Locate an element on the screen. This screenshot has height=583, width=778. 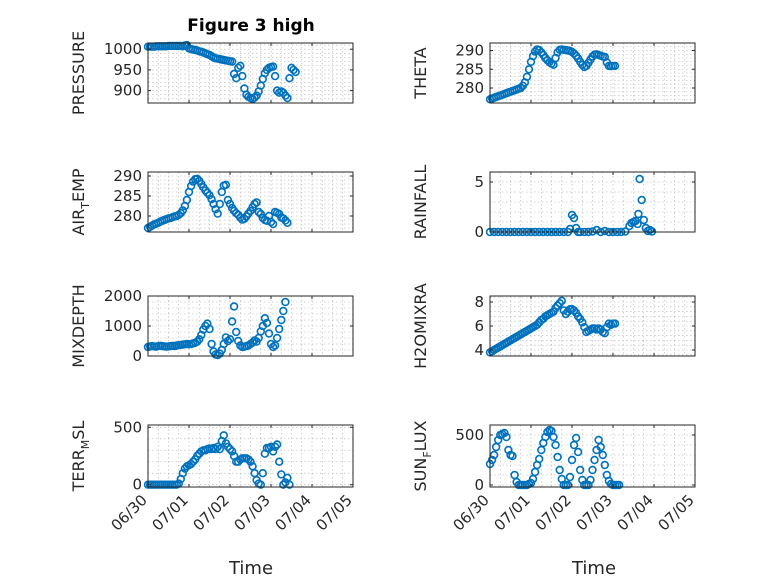
y-tick-label: 950 is located at coordinates (127, 70).